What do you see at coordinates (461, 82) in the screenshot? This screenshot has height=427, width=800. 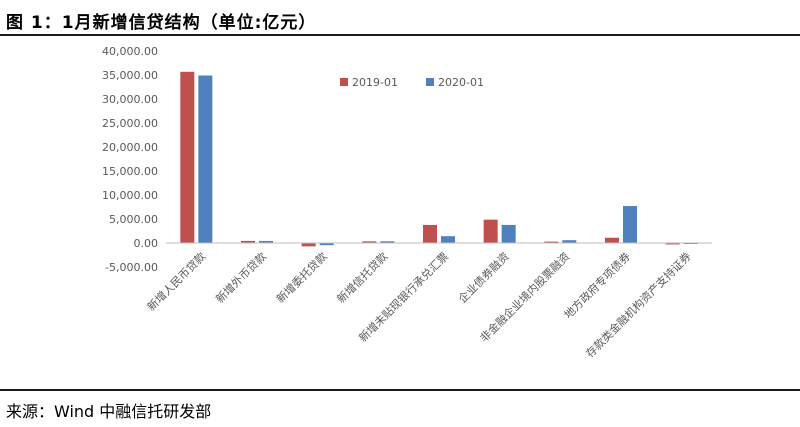 I see `legend-label: 2020-01` at bounding box center [461, 82].